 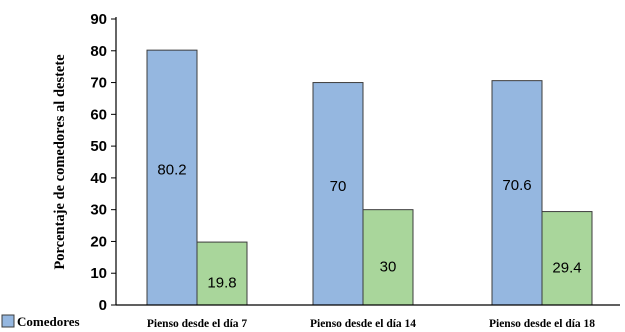 I want to click on y-ticks: 0 10 20 30 40 50 60 70 80 90, so click(x=103, y=162).